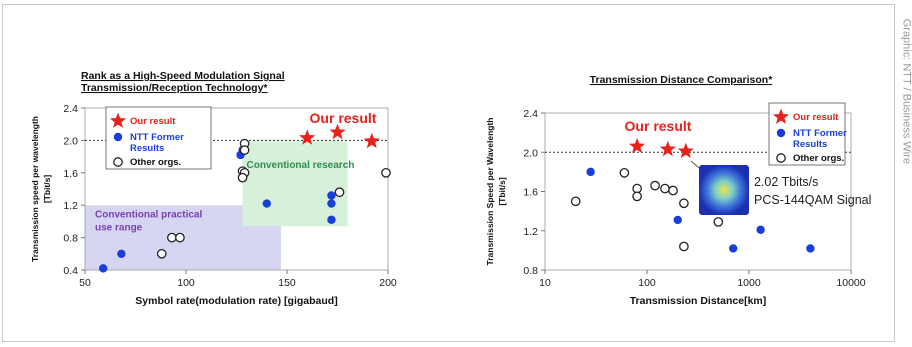  I want to click on y-axis-label-line: Transmission speed per wavelength, so click(35, 189).